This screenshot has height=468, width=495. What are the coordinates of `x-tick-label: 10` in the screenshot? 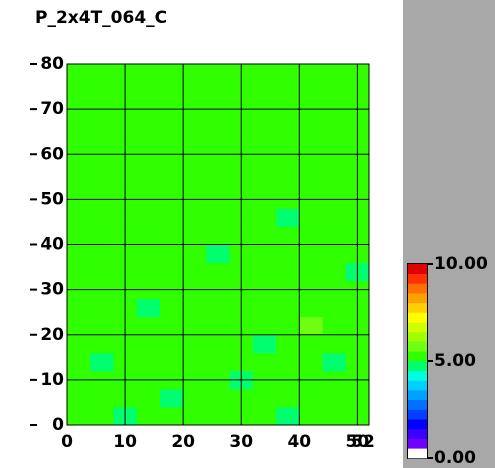 It's located at (125, 442).